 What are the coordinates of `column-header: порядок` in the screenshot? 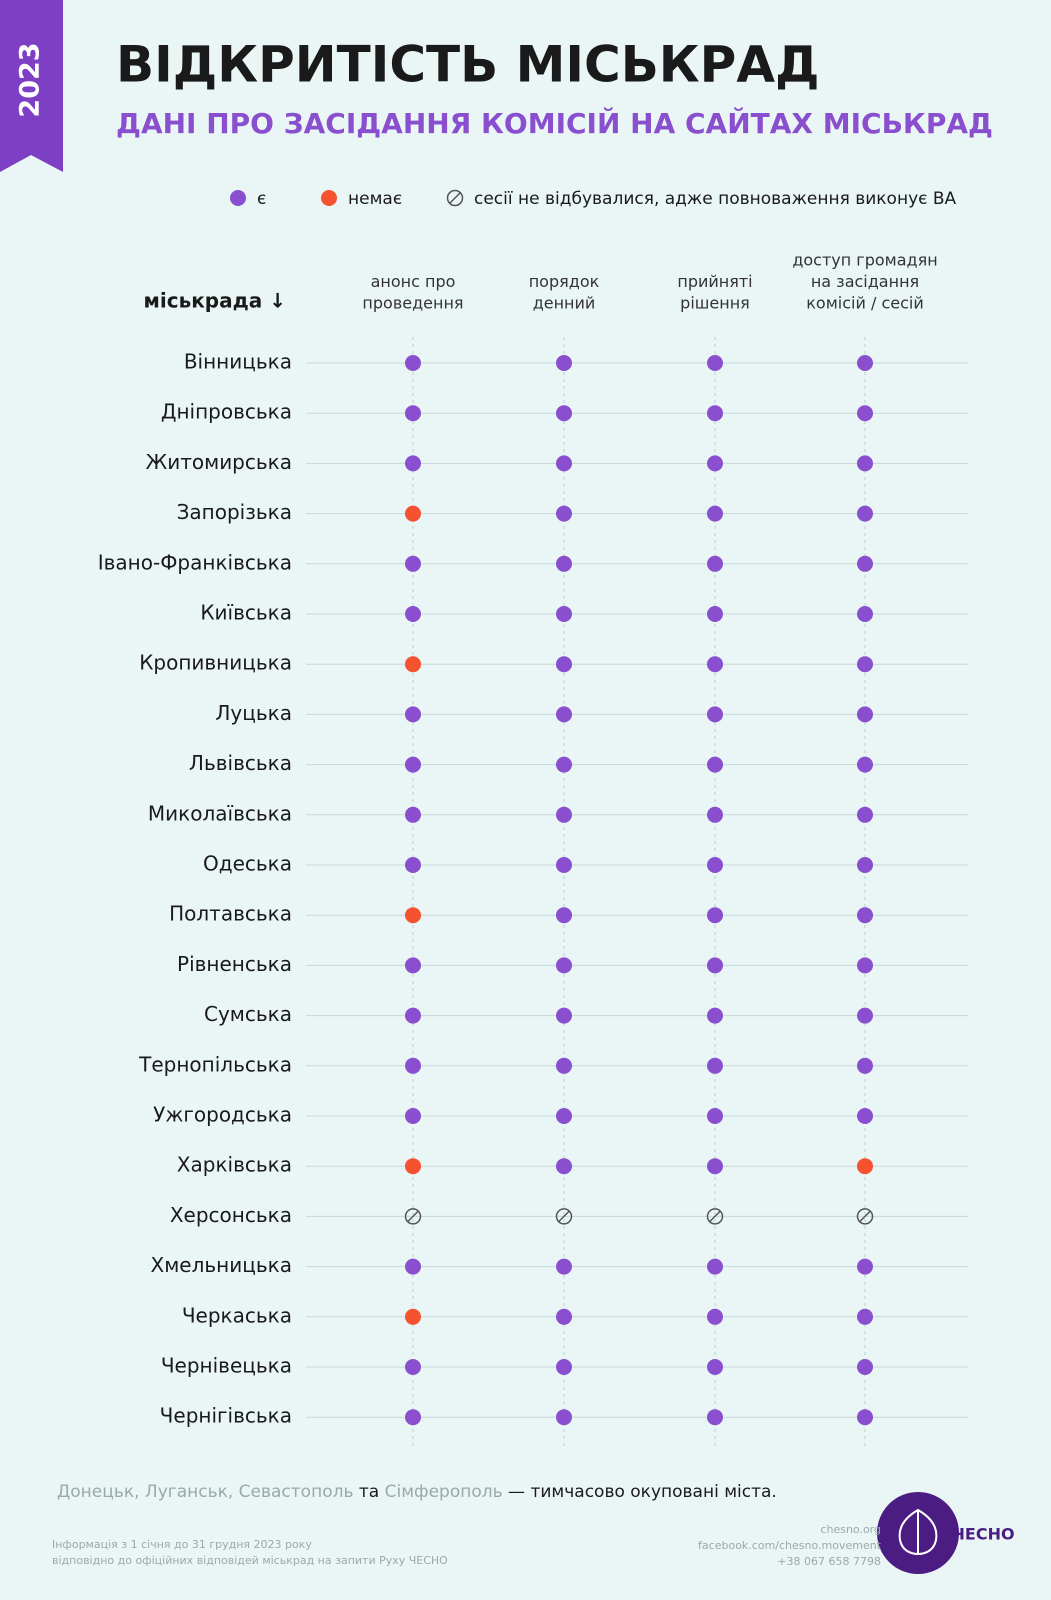 It's located at (564, 281).